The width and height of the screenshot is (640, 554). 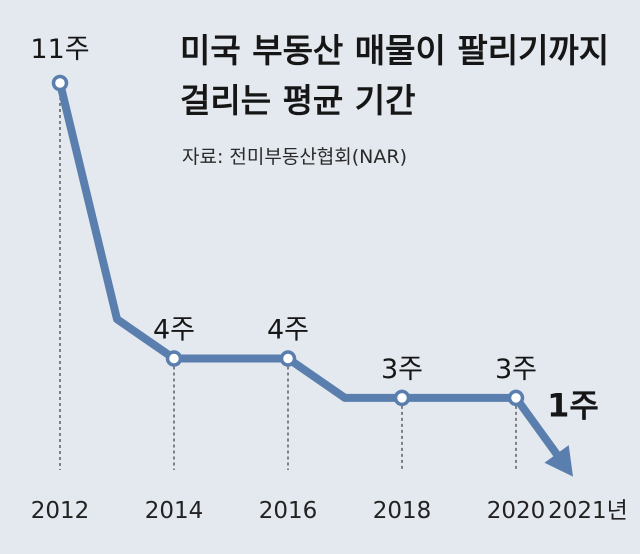 What do you see at coordinates (516, 369) in the screenshot?
I see `data-label-2020: 3주` at bounding box center [516, 369].